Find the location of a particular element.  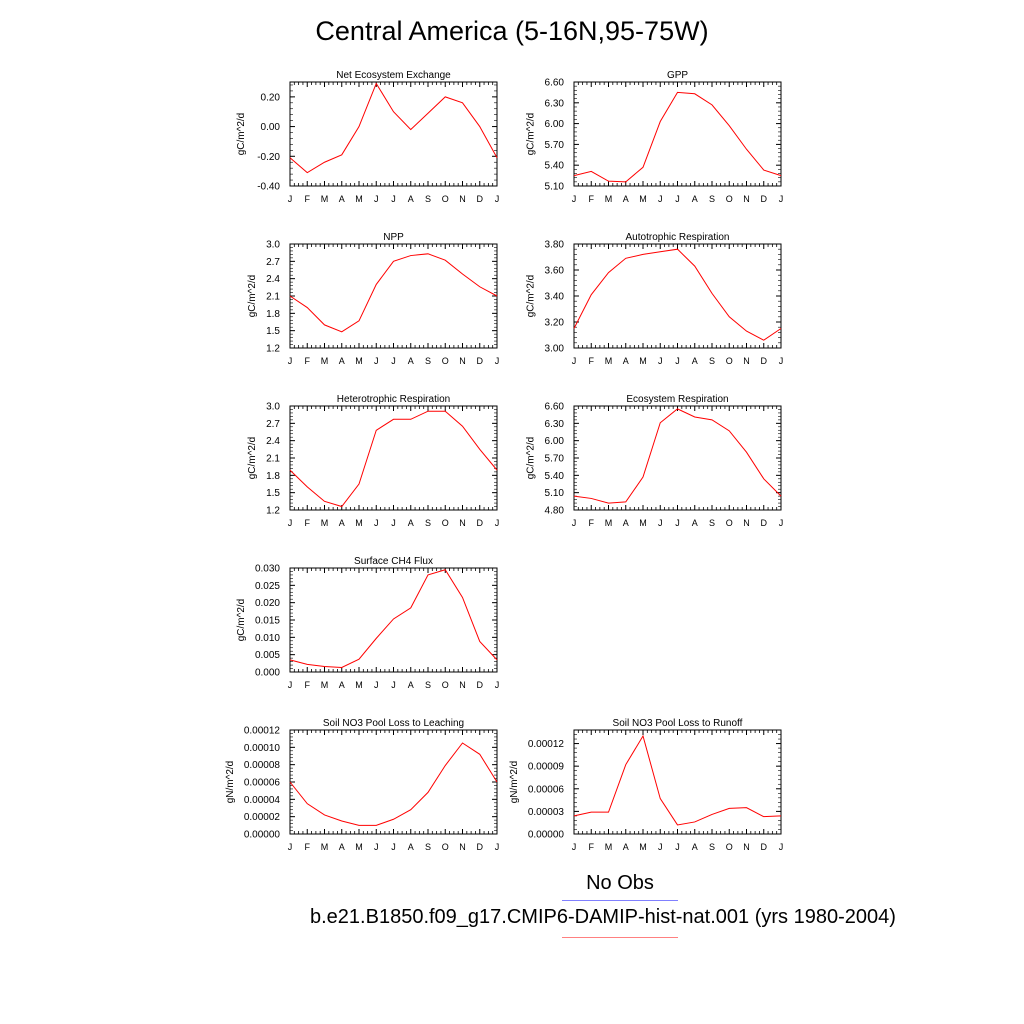

y-tick-label: 5.40 is located at coordinates (555, 476).